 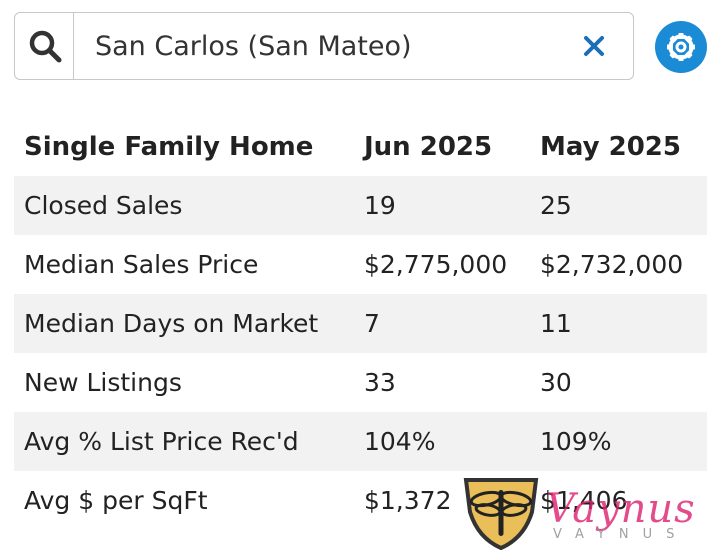 I want to click on clear-search-button, so click(x=594, y=46).